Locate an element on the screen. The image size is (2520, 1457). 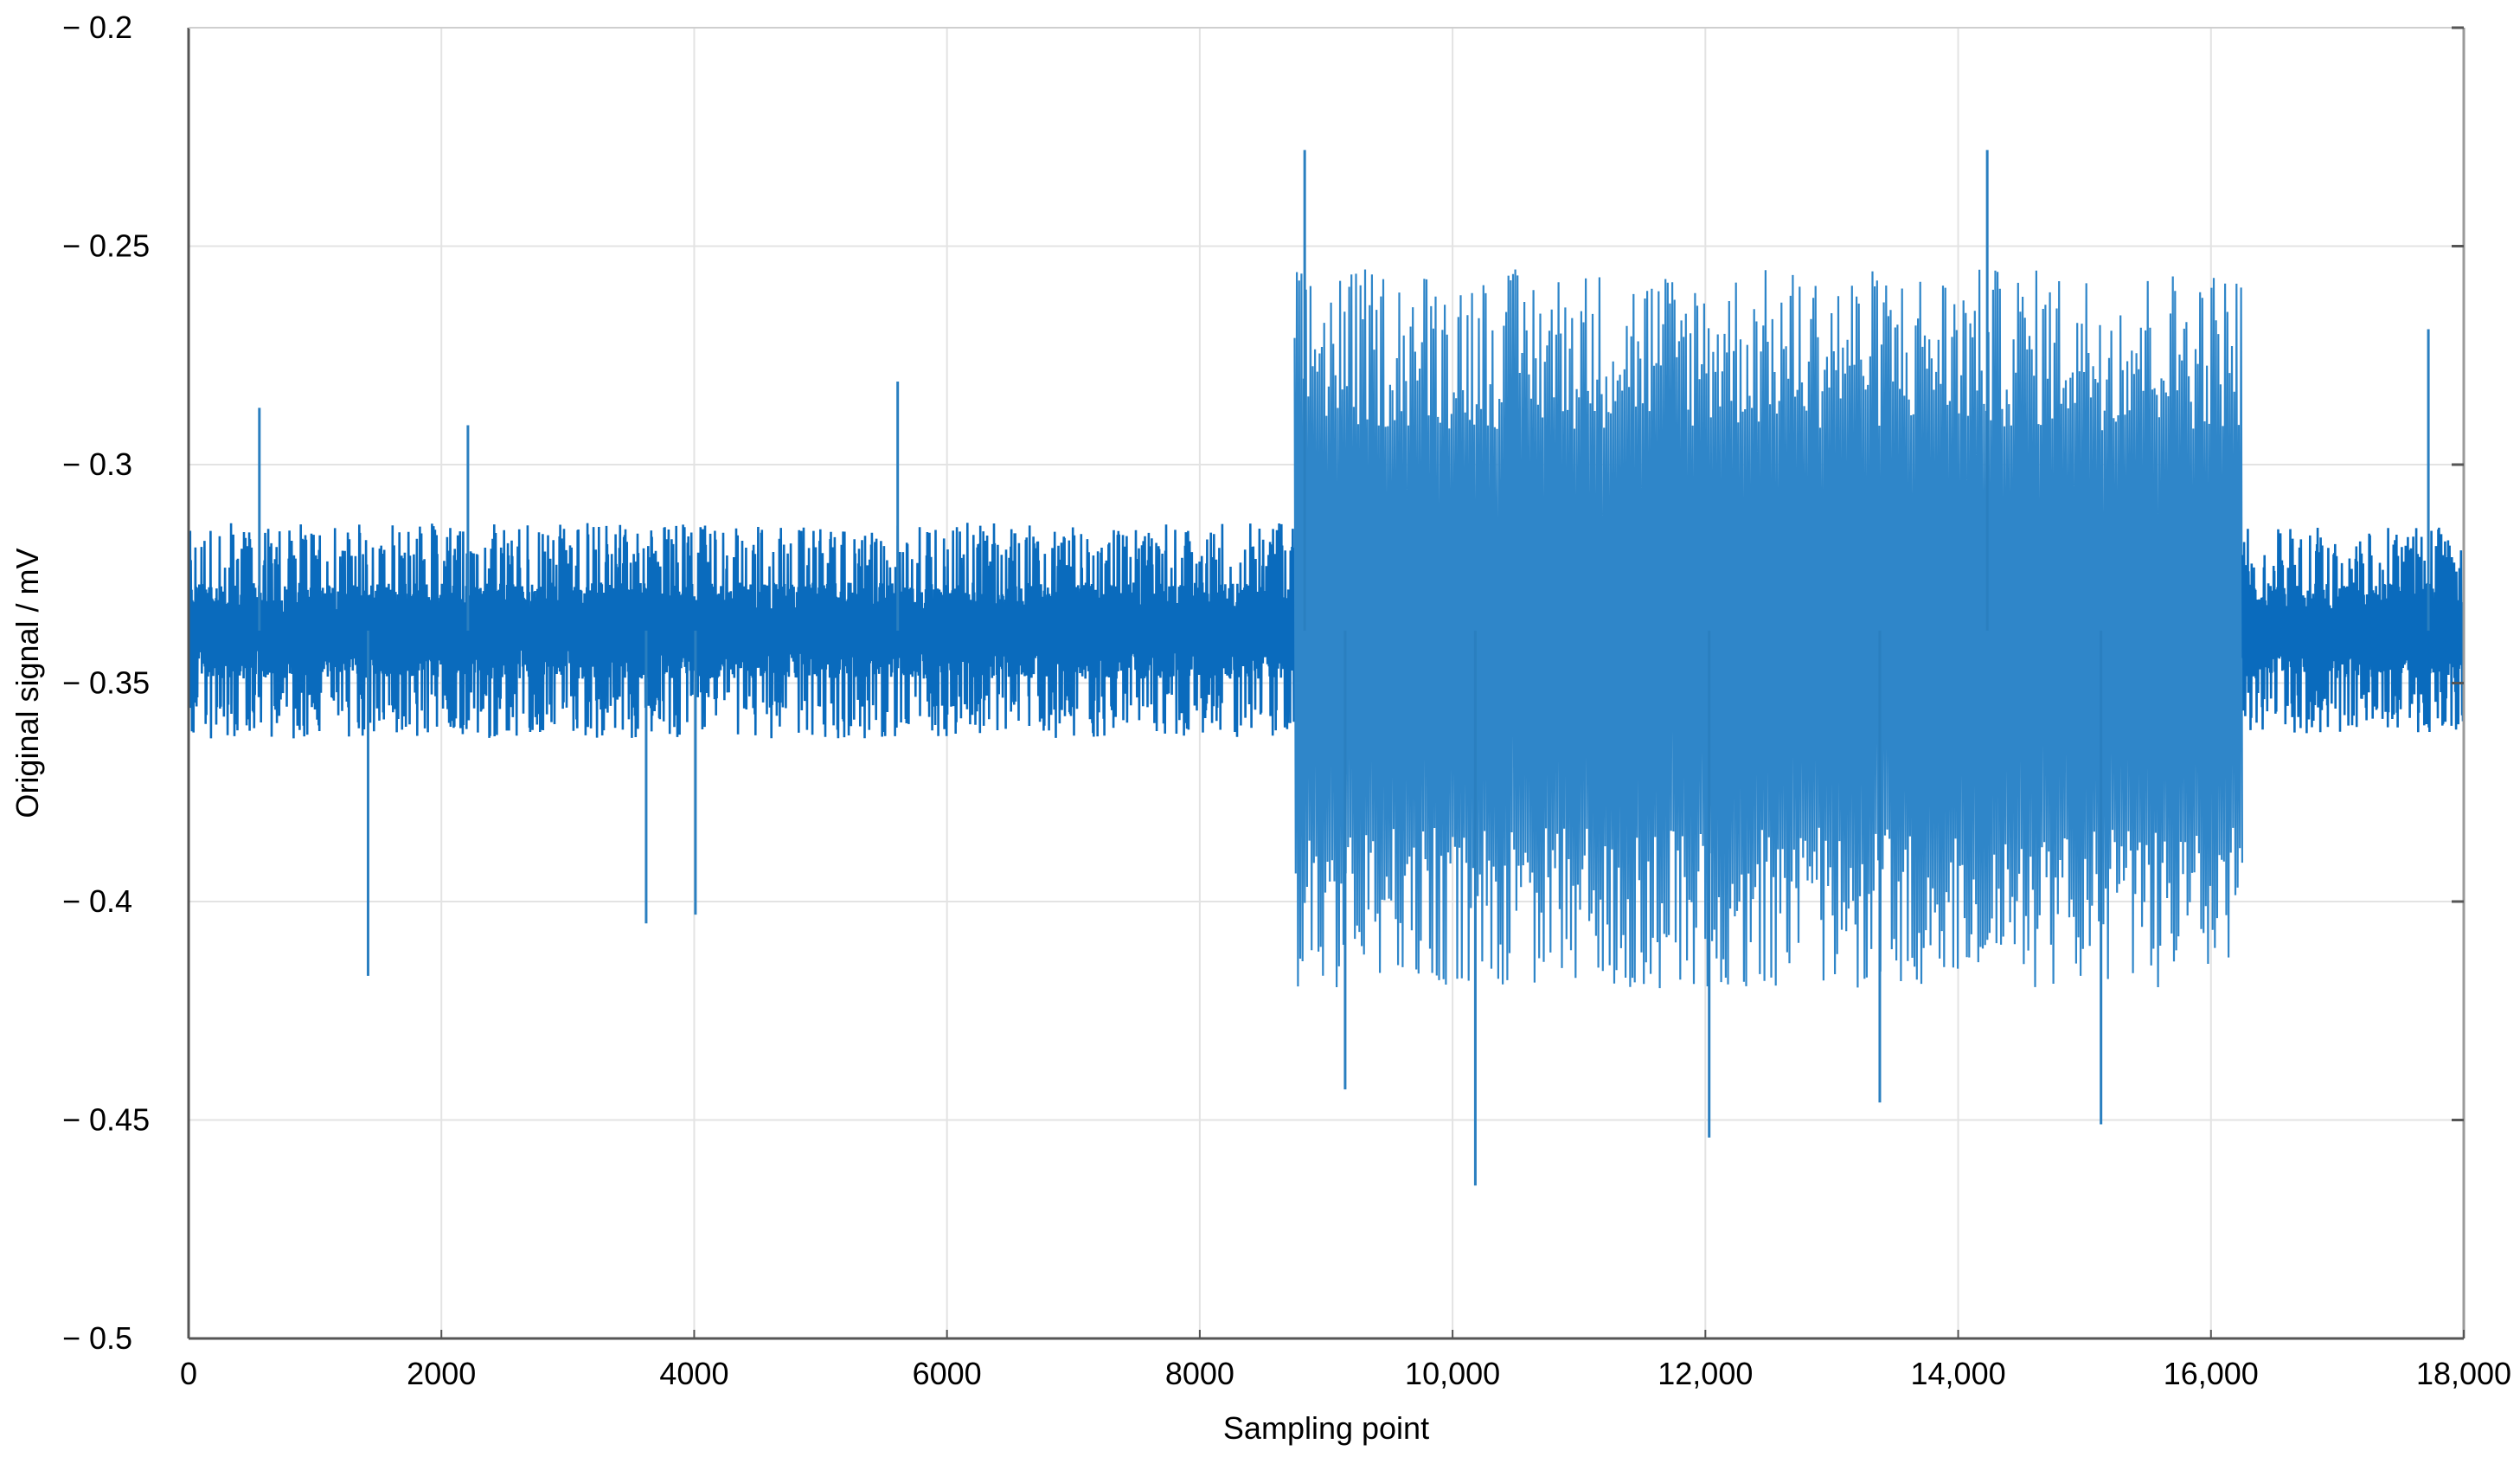
y-tick-label: − 0.35 is located at coordinates (106, 683).